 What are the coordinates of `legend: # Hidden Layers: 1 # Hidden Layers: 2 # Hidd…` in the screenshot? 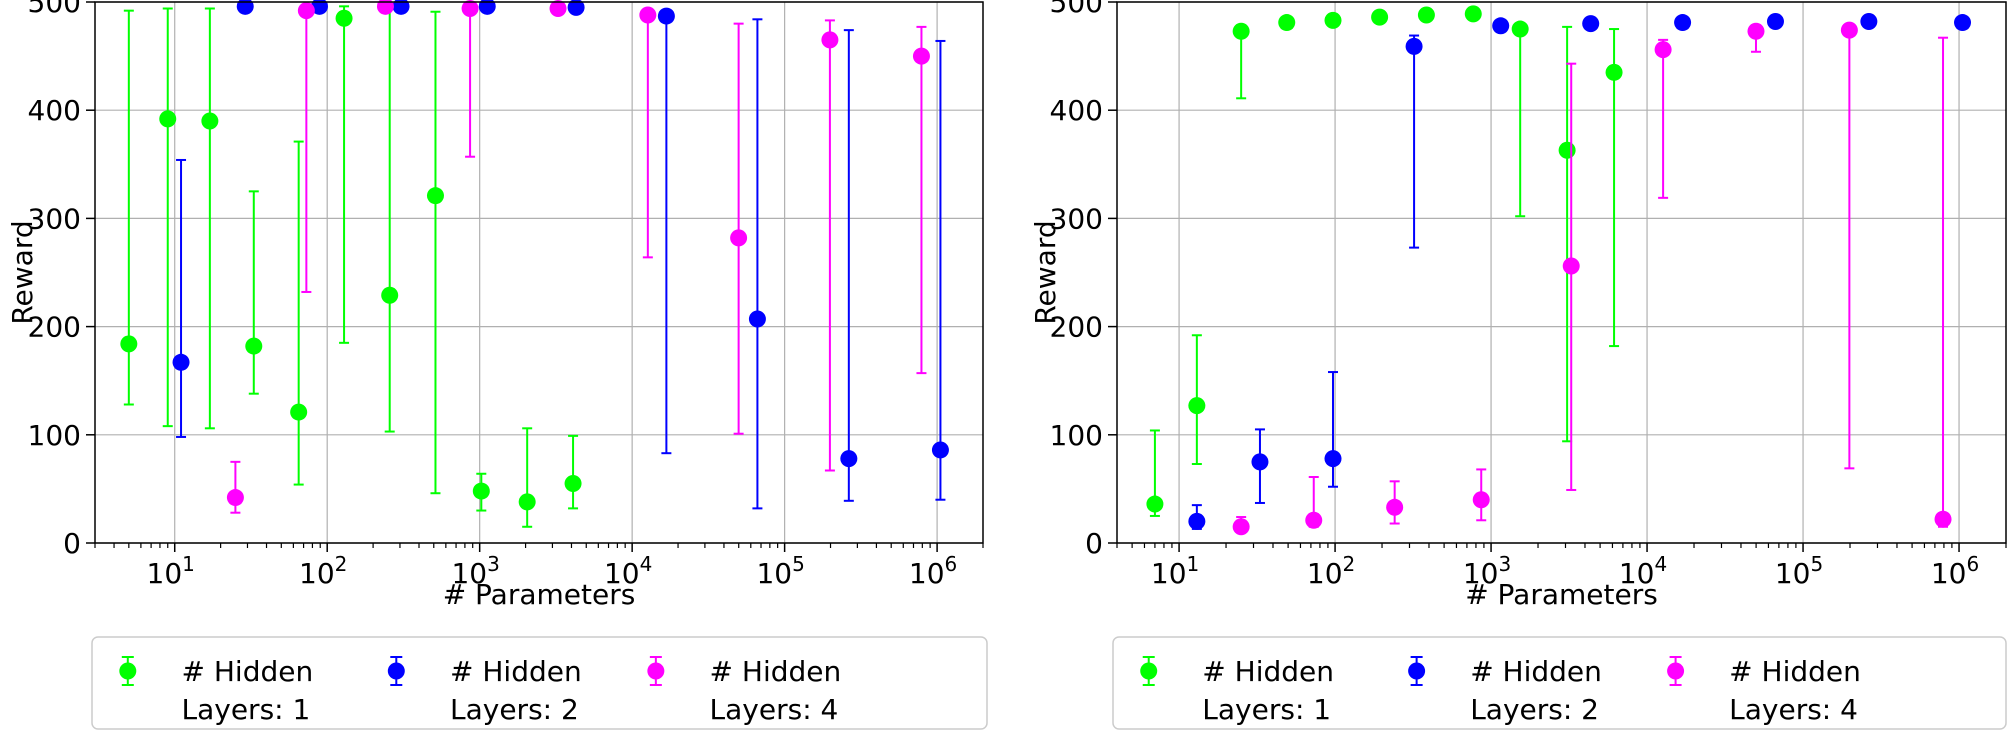 It's located at (539, 683).